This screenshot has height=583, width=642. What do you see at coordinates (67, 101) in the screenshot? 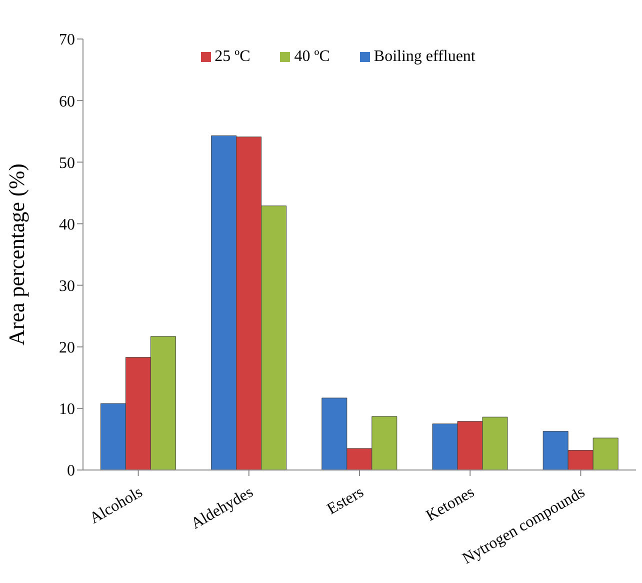
I see `y-tick-label: 60` at bounding box center [67, 101].